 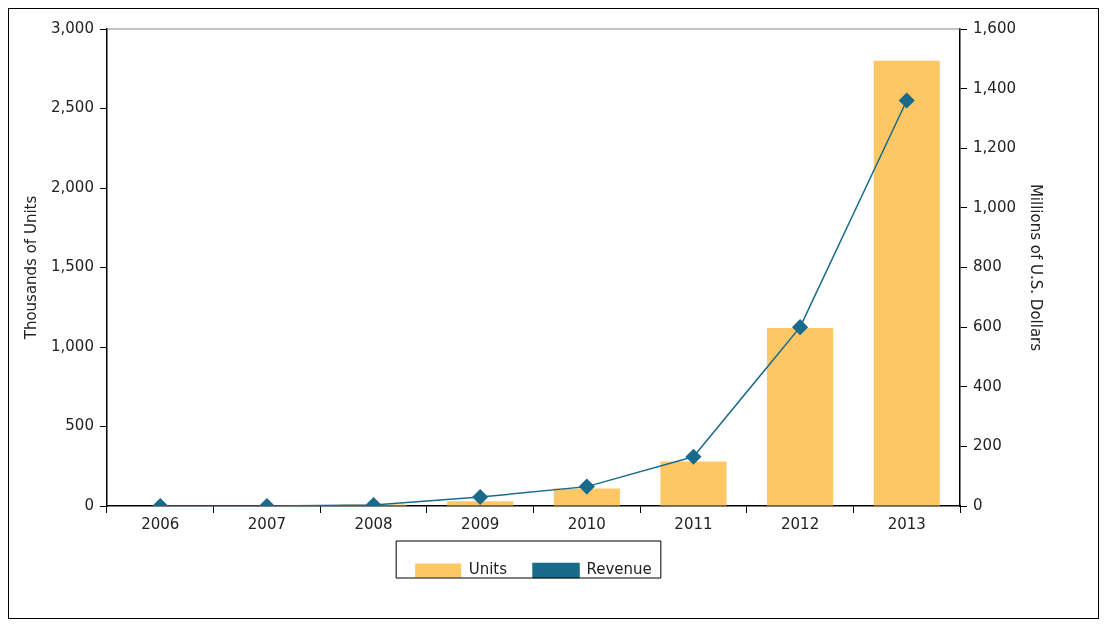 What do you see at coordinates (978, 504) in the screenshot?
I see `y2-tick-label: 0` at bounding box center [978, 504].